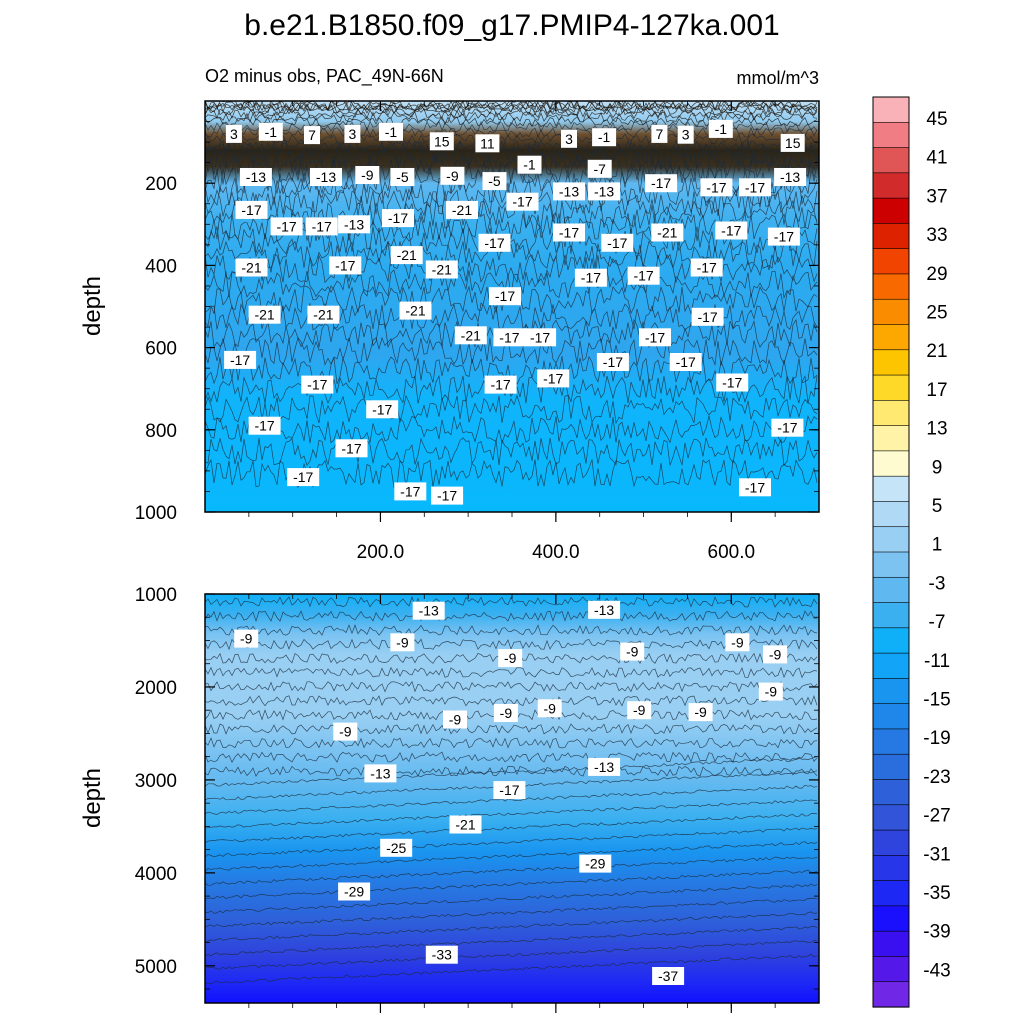 This screenshot has width=1024, height=1024. I want to click on contour-label: -21, so click(264, 314).